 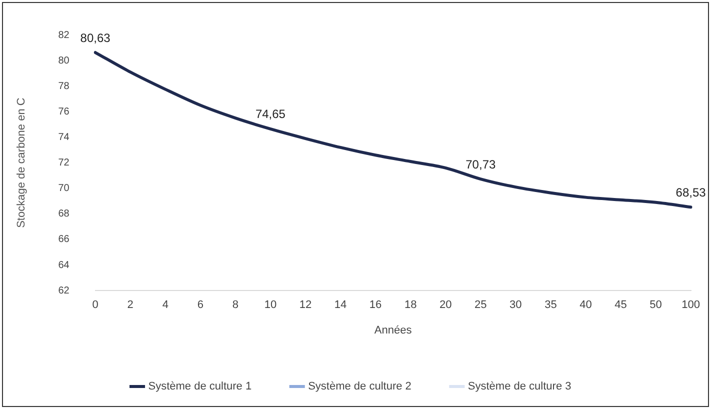 What do you see at coordinates (620, 305) in the screenshot?
I see `x-tick-label: 45` at bounding box center [620, 305].